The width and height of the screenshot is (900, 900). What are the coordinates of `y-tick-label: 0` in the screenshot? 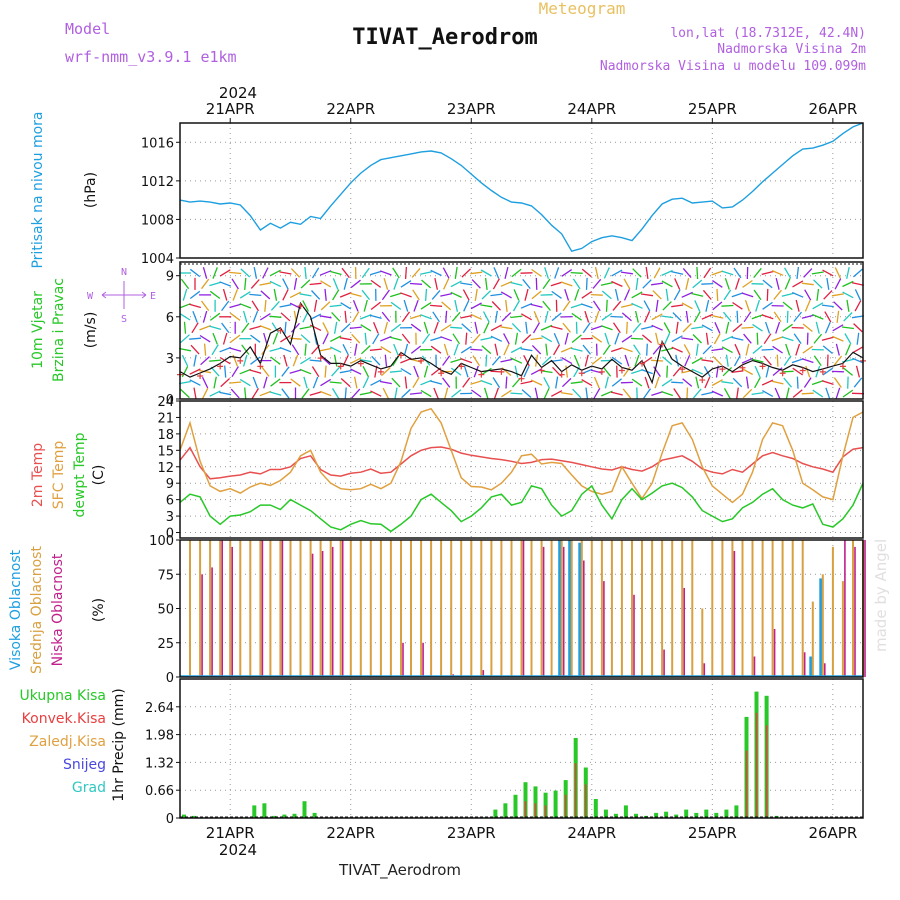 It's located at (170, 534).